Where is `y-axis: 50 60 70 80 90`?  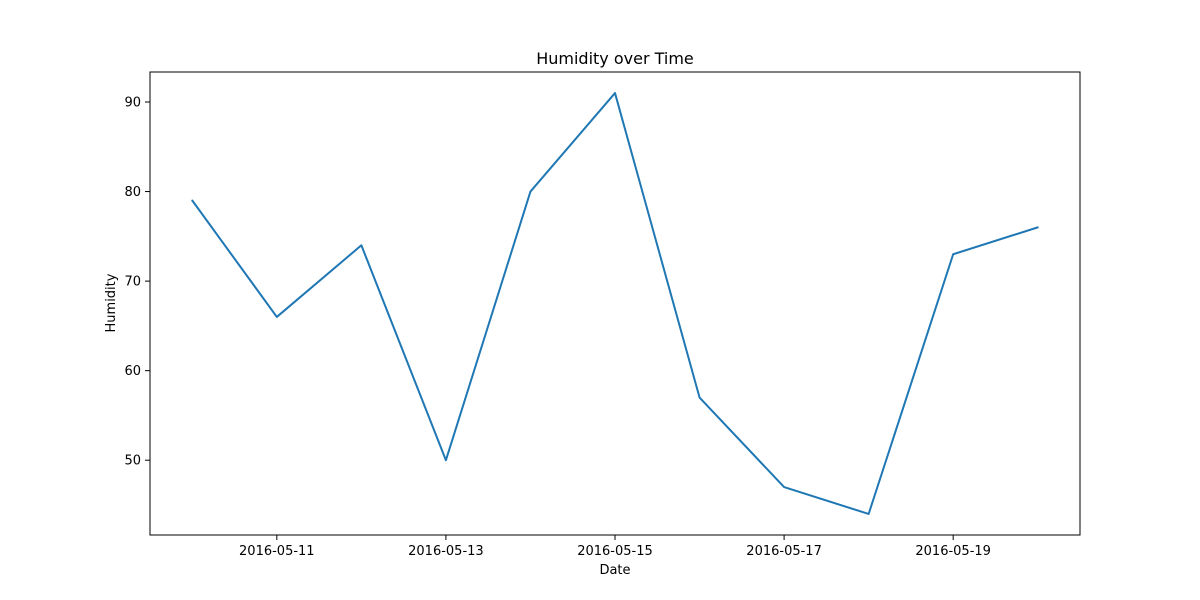
y-axis: 50 60 70 80 90 is located at coordinates (137, 282).